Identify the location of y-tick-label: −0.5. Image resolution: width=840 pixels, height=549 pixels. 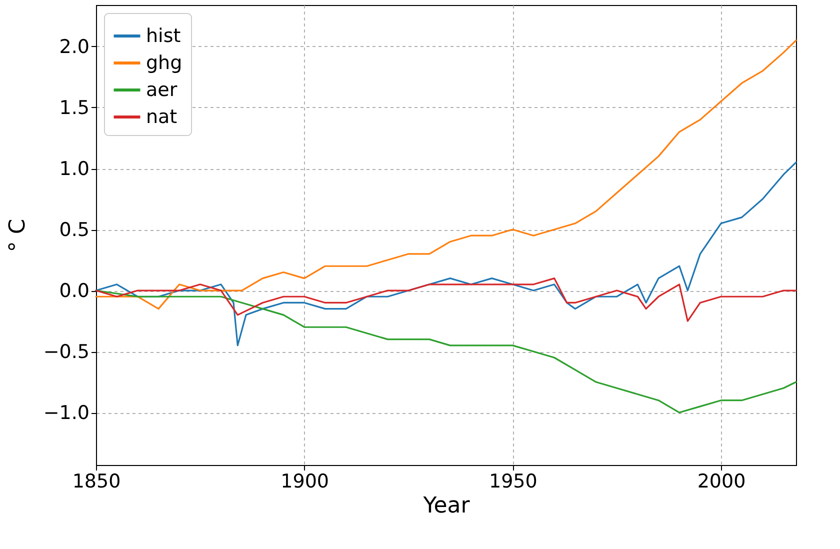
(66, 352).